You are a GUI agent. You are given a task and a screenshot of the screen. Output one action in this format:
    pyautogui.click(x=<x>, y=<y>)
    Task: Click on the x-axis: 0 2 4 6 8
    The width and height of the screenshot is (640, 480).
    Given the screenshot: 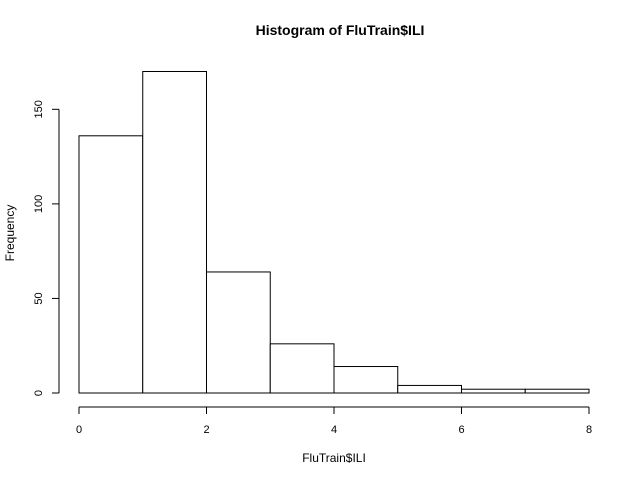 What is the action you would take?
    pyautogui.click(x=334, y=421)
    